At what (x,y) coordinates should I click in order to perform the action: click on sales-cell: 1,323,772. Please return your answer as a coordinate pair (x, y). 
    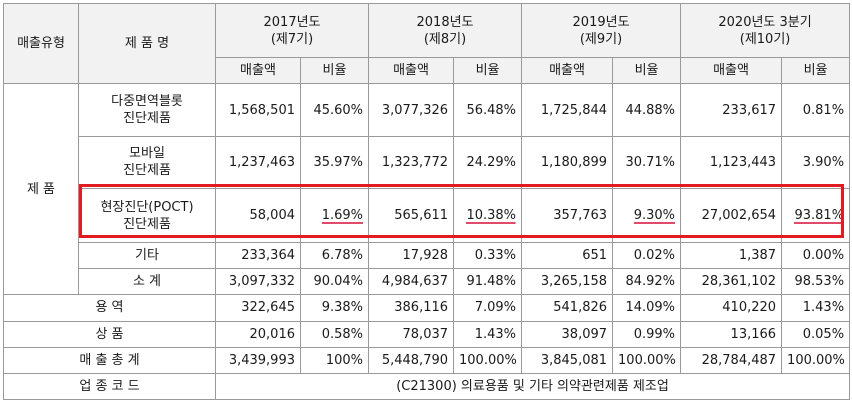
    Looking at the image, I should click on (411, 162).